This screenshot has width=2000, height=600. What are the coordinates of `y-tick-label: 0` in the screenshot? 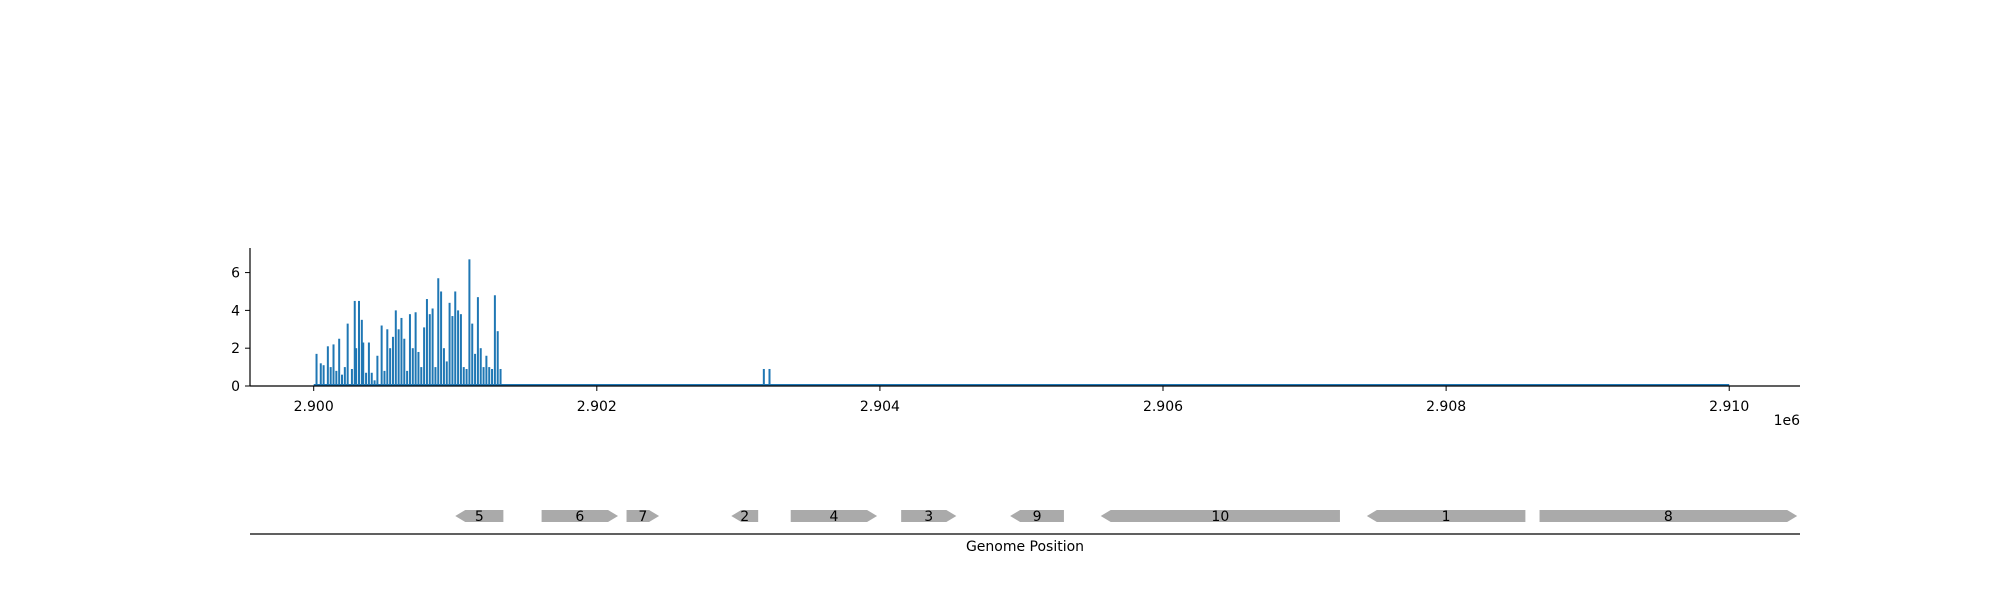 It's located at (235, 387).